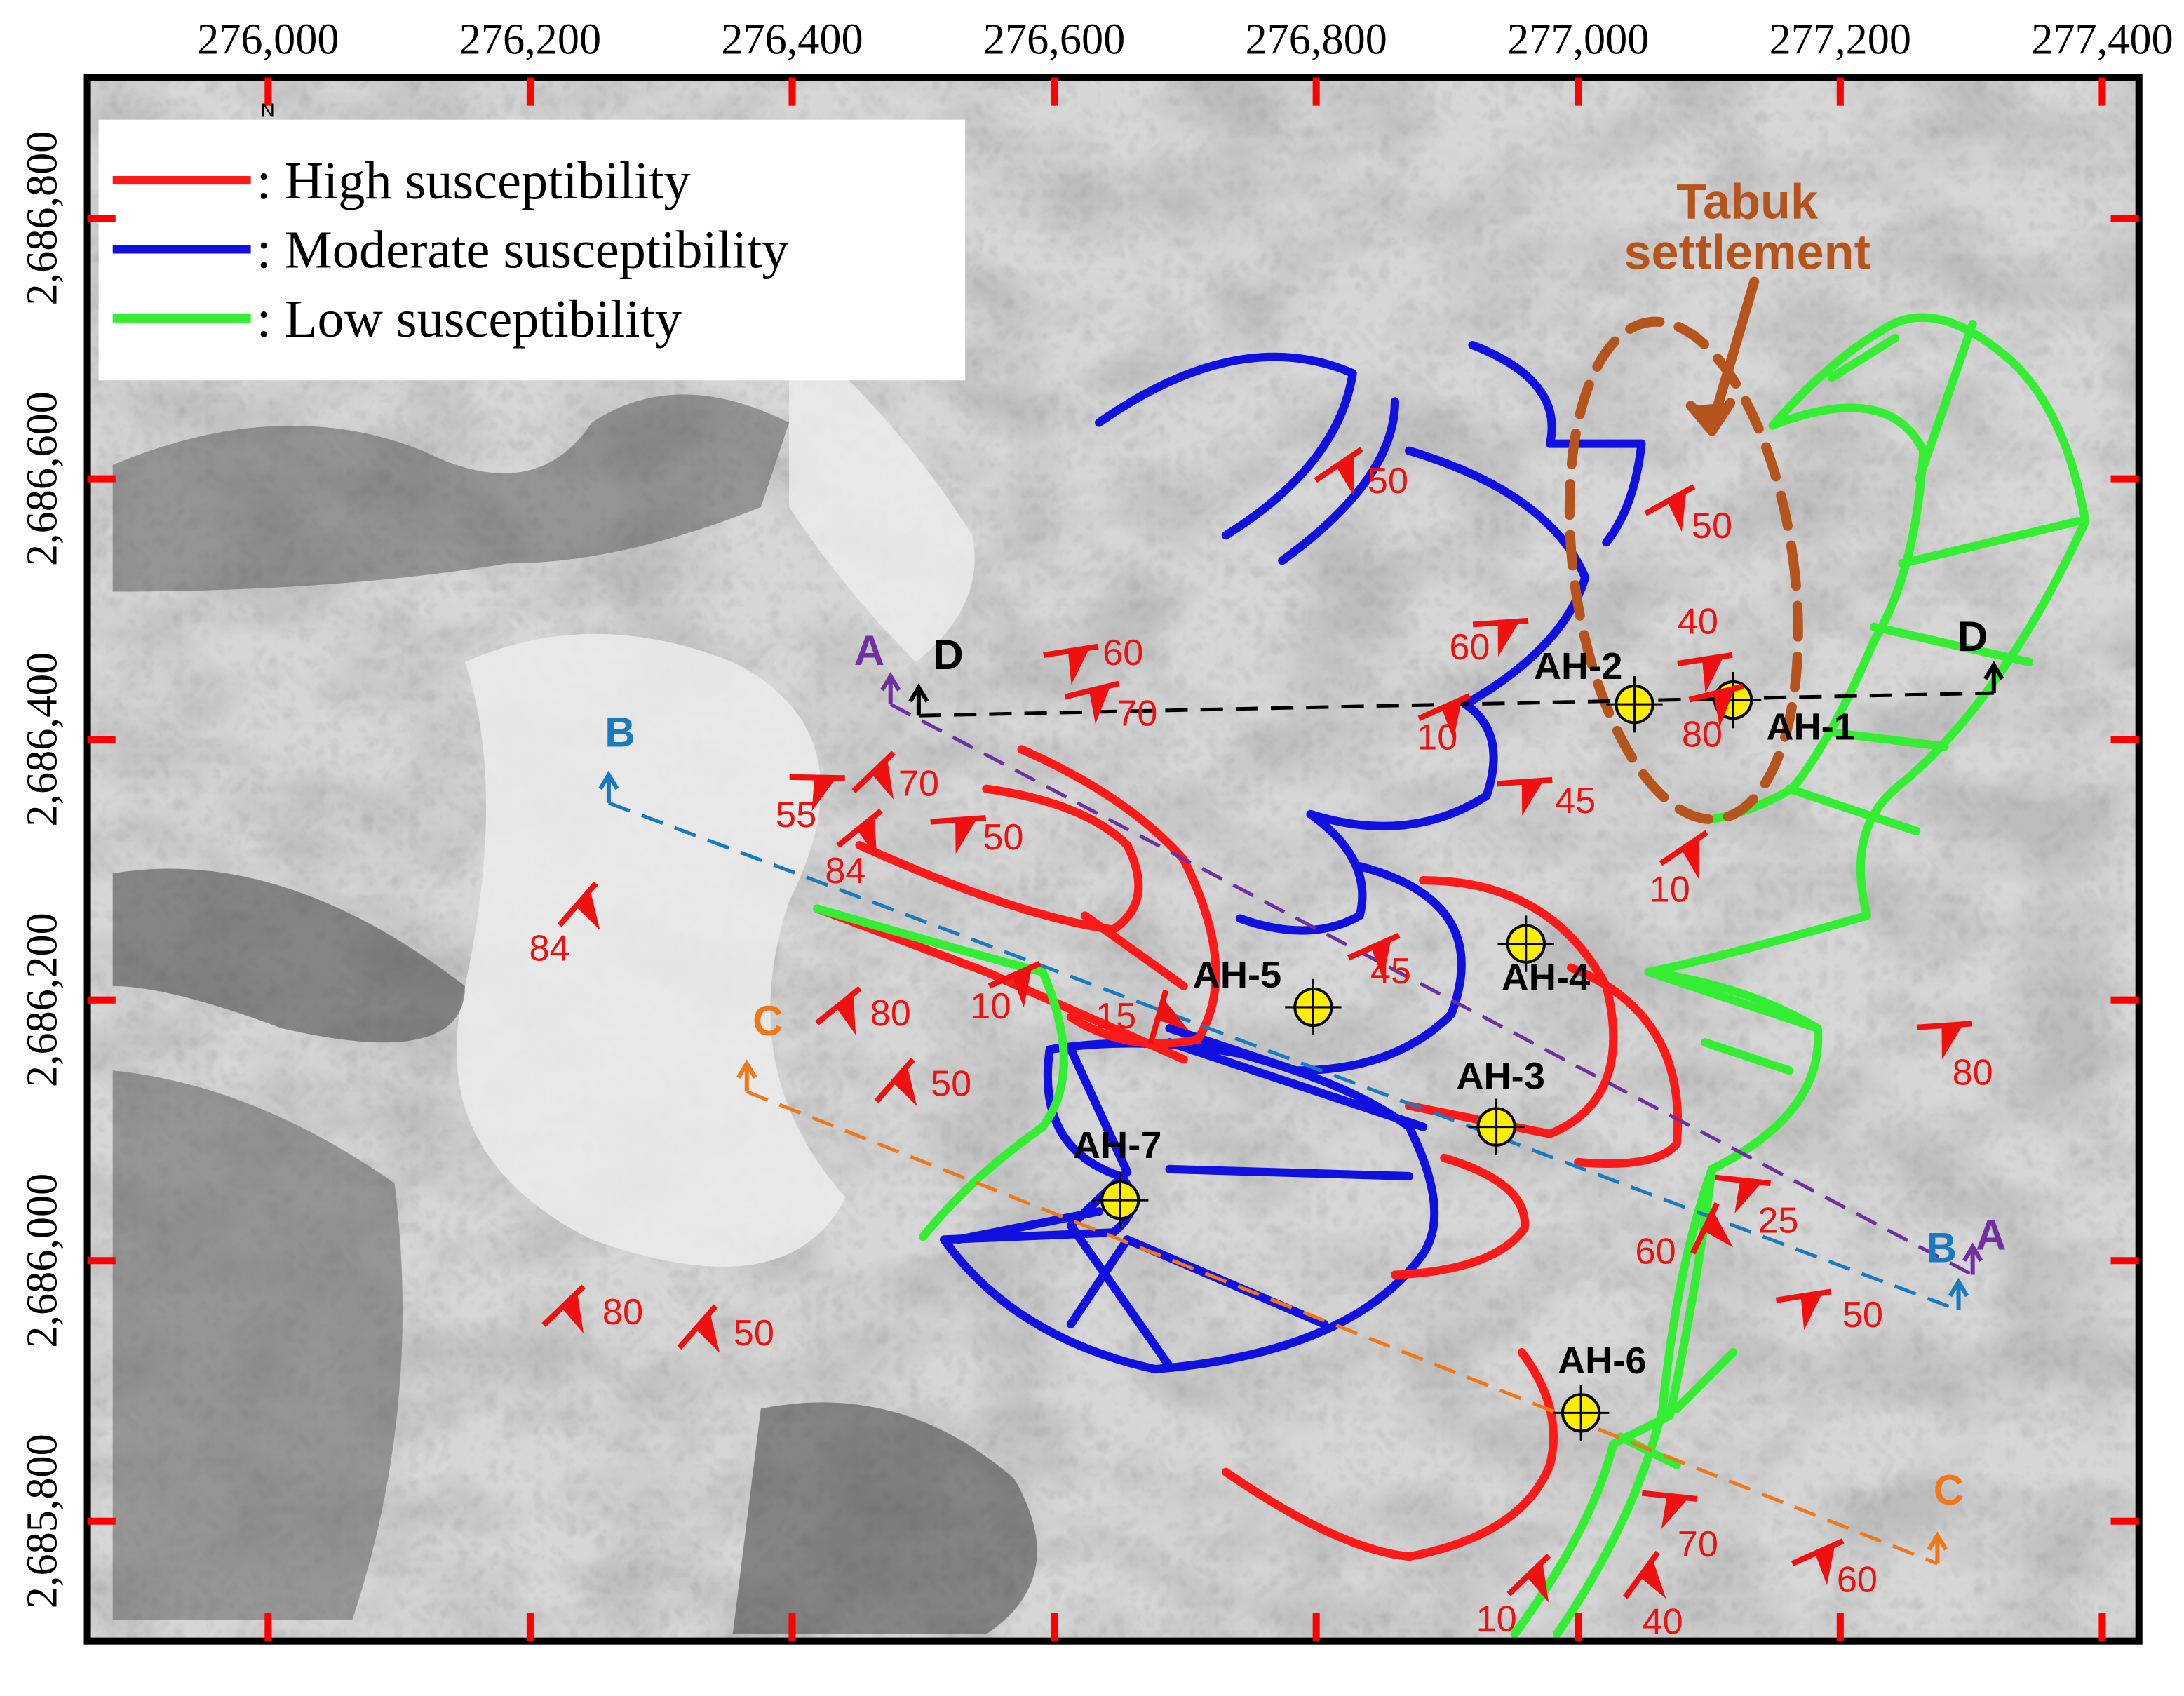 This screenshot has width=2184, height=1696. What do you see at coordinates (1116, 1016) in the screenshot?
I see `dip-label: 15` at bounding box center [1116, 1016].